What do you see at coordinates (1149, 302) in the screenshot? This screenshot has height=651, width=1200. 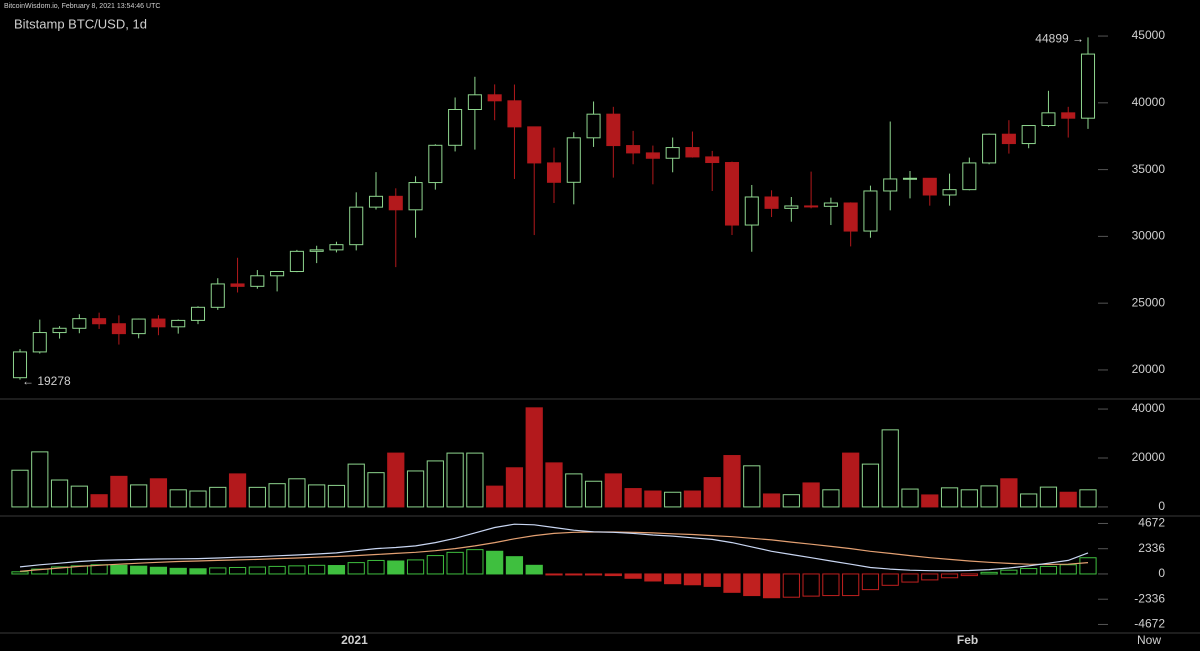 I see `y-tick-label: 25000` at bounding box center [1149, 302].